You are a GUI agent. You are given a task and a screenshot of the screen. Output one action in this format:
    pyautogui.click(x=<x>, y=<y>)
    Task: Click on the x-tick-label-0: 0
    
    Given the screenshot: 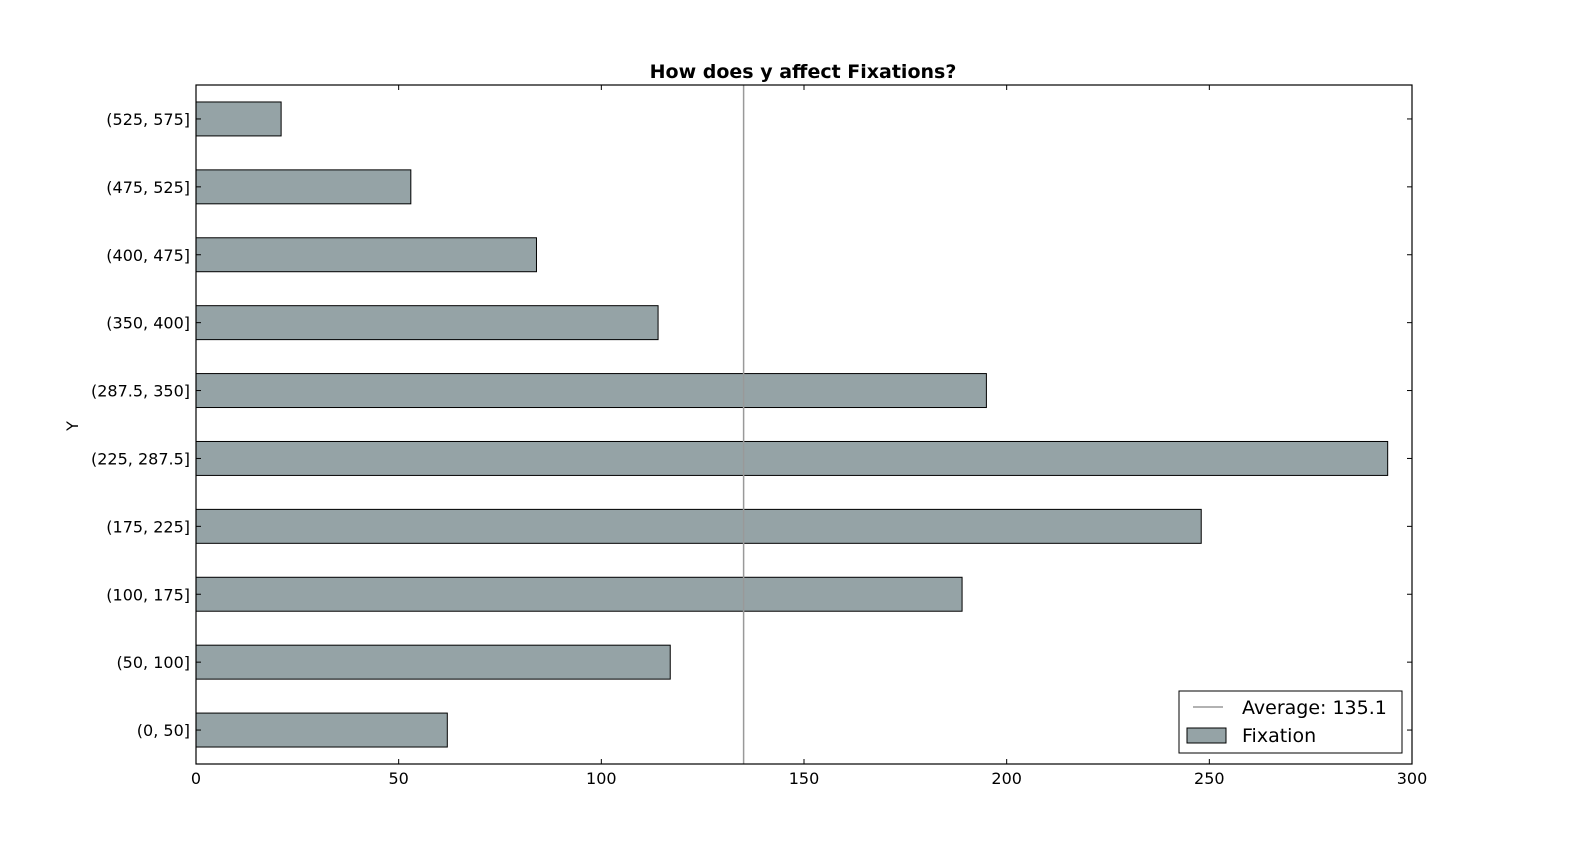 What is the action you would take?
    pyautogui.click(x=196, y=778)
    